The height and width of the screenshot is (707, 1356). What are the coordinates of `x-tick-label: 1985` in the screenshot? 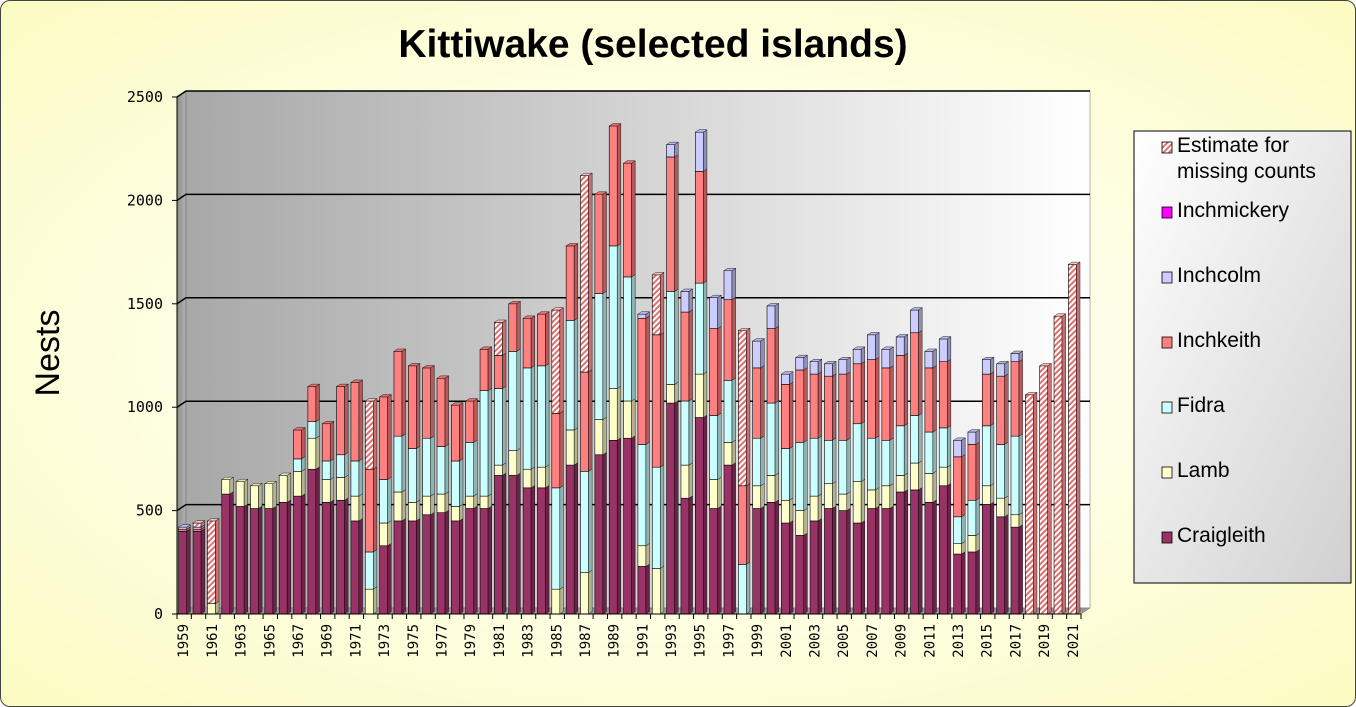 It's located at (557, 641).